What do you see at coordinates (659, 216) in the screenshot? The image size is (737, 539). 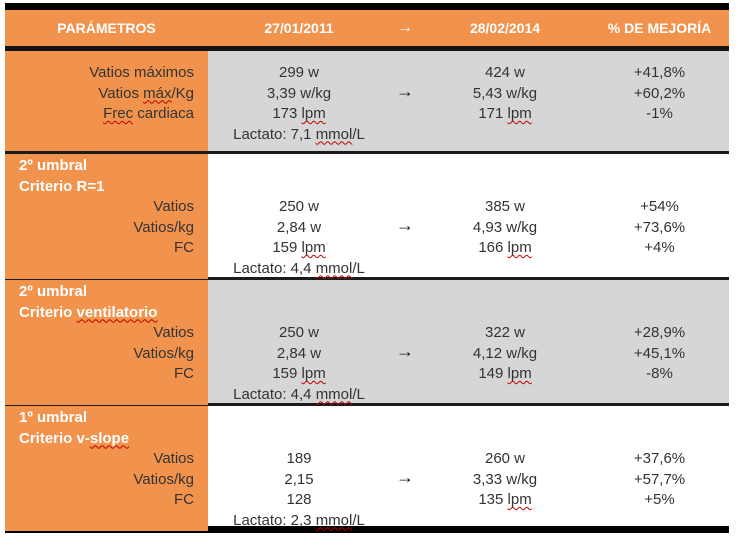 I see `improvement-column: +54% +73,6% +4%` at bounding box center [659, 216].